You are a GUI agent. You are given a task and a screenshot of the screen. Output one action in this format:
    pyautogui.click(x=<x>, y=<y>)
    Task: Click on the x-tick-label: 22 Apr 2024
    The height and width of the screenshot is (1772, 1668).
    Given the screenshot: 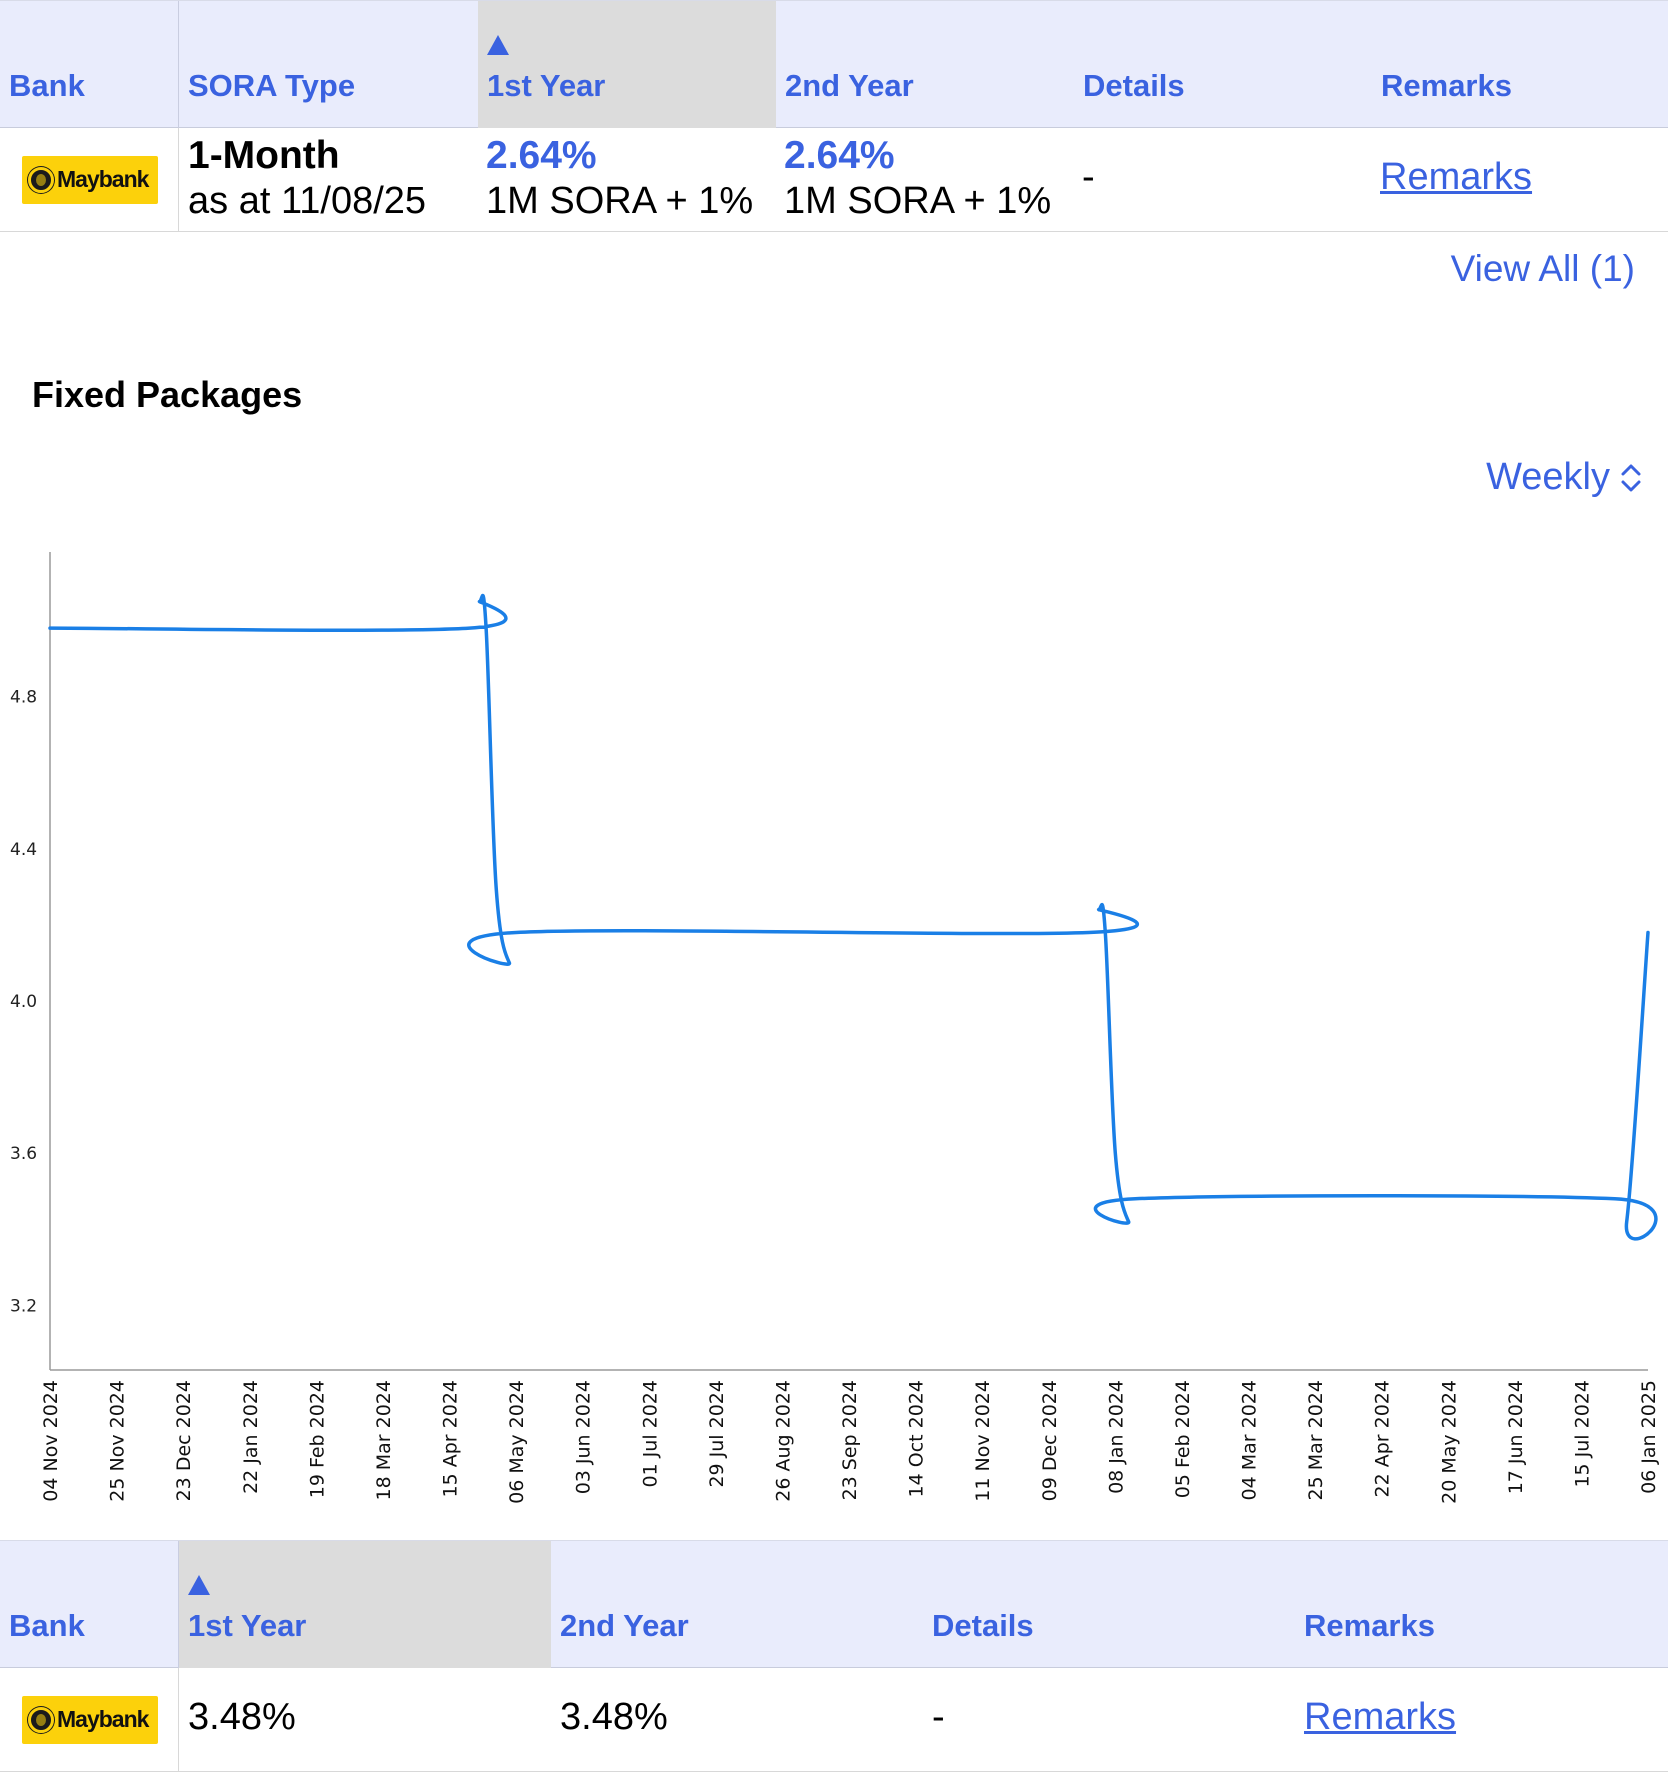 What is the action you would take?
    pyautogui.click(x=1383, y=1438)
    